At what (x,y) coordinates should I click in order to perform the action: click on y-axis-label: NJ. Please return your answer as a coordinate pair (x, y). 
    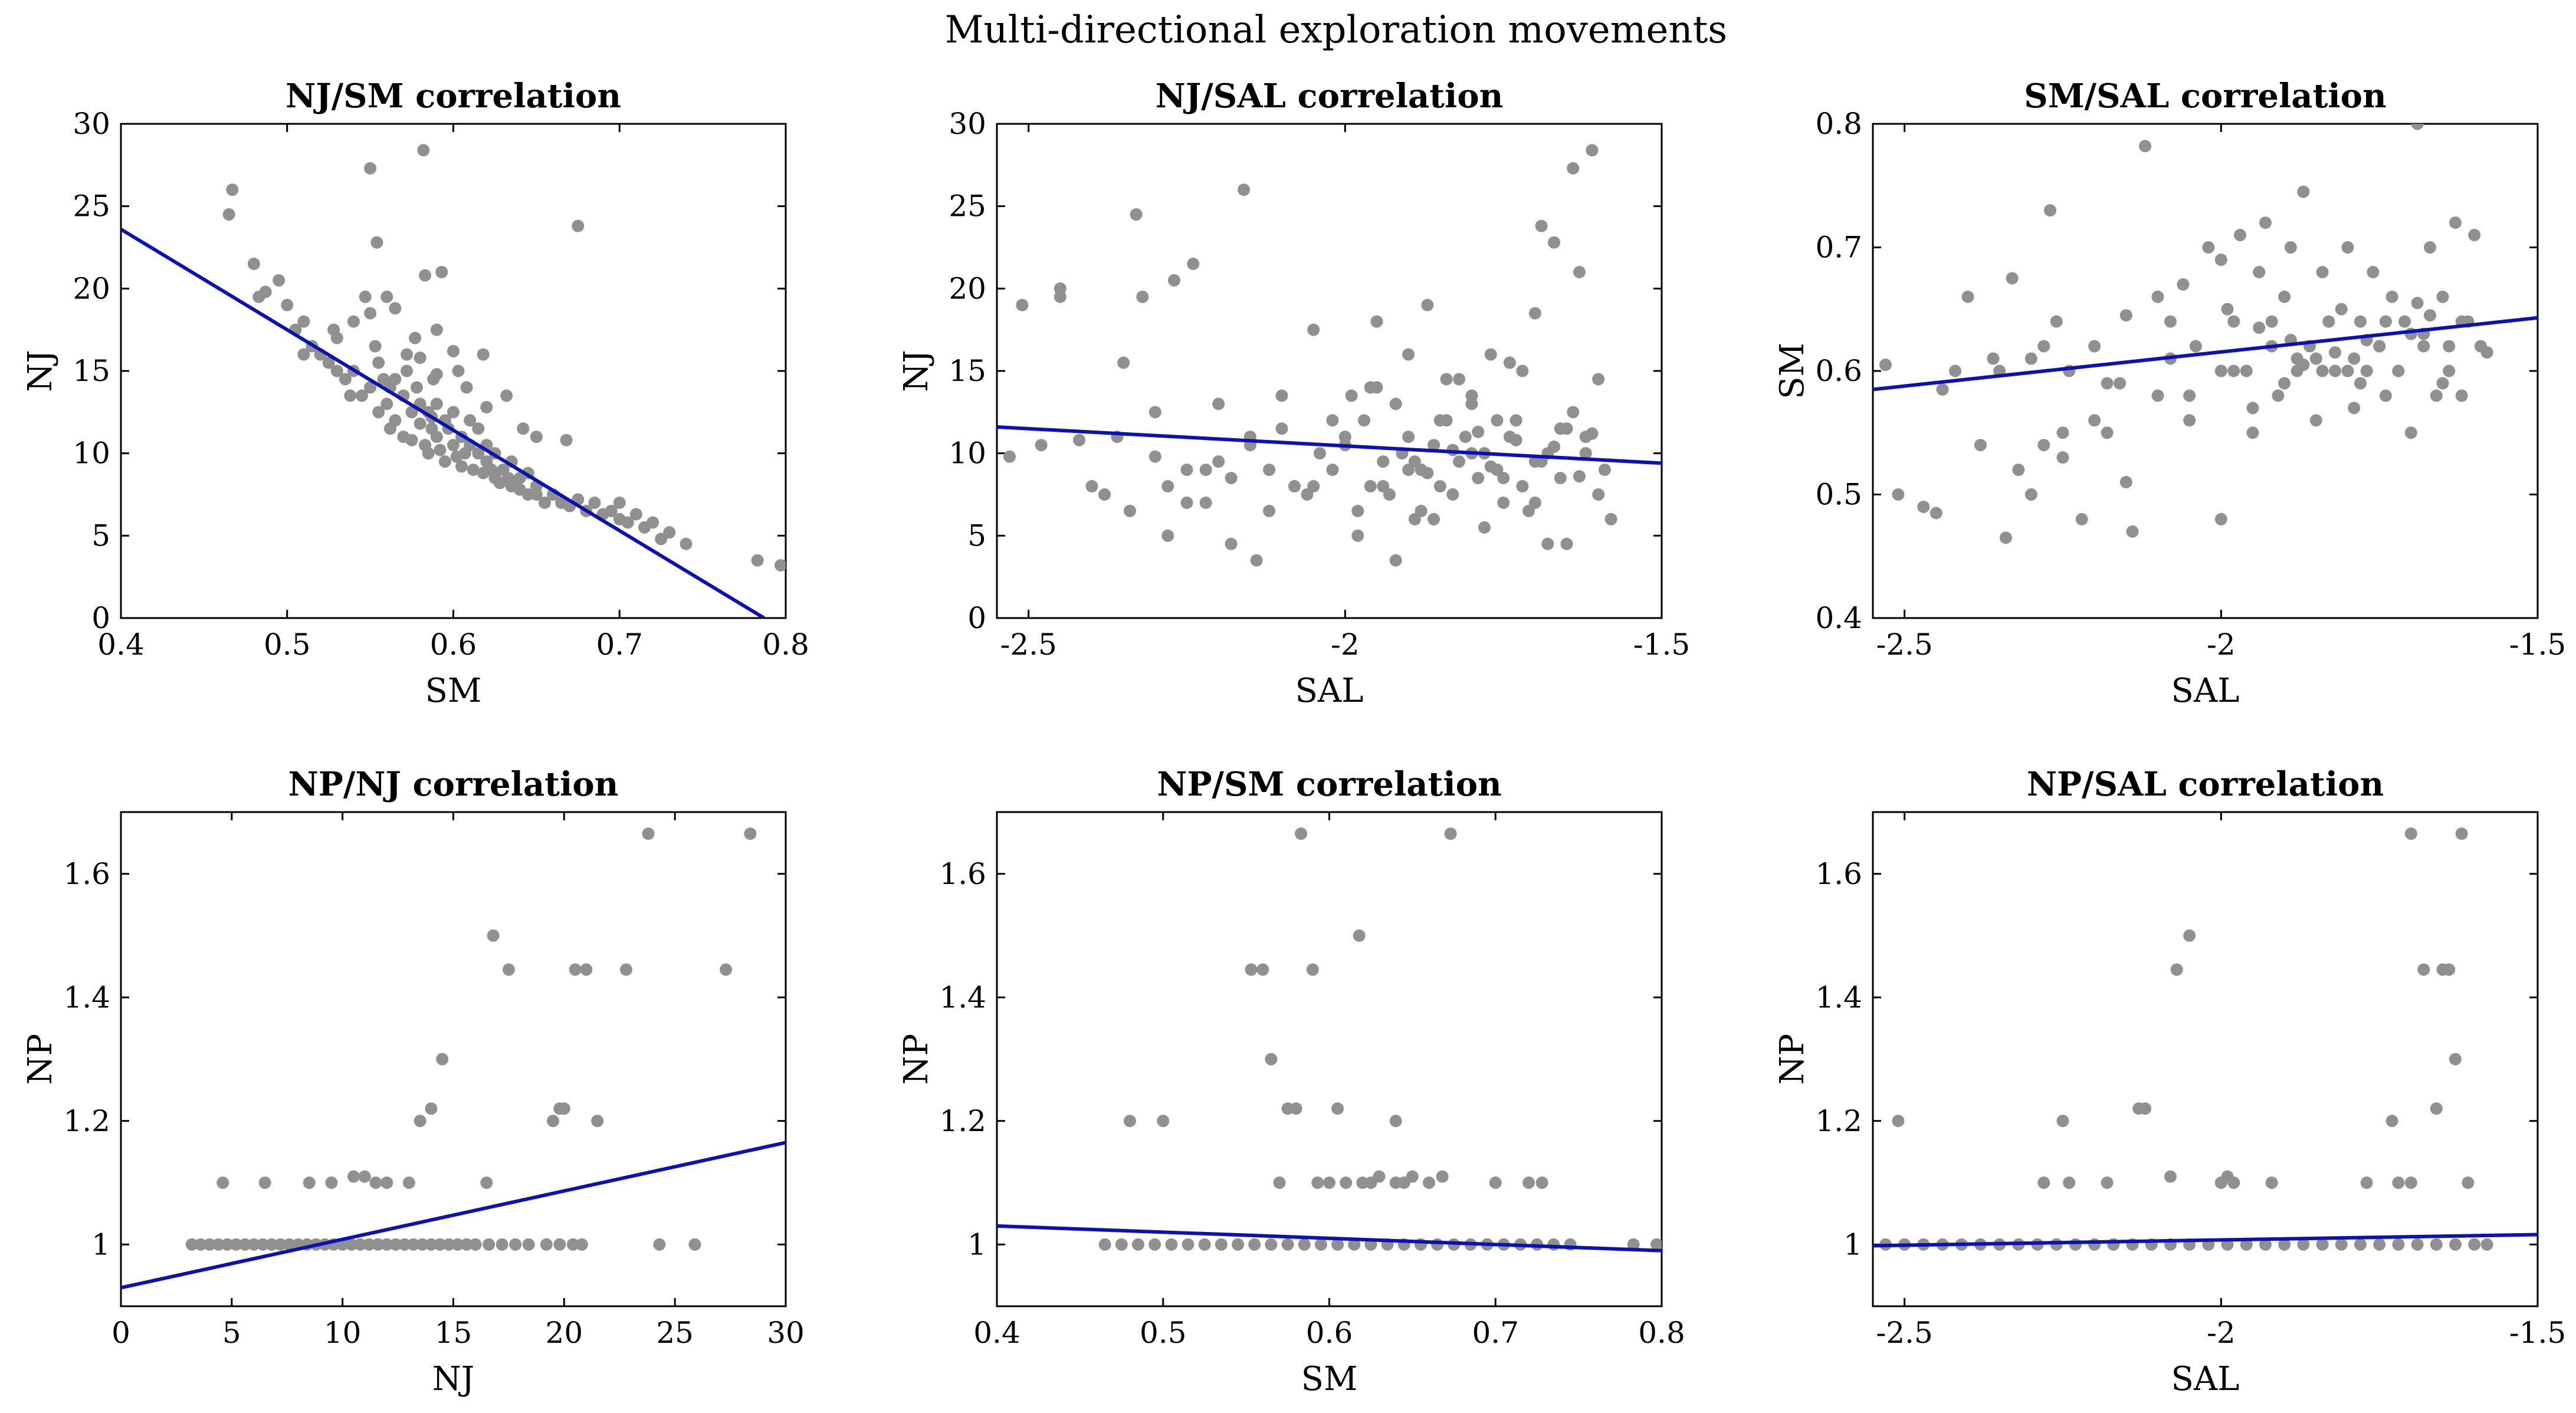
    Looking at the image, I should click on (916, 371).